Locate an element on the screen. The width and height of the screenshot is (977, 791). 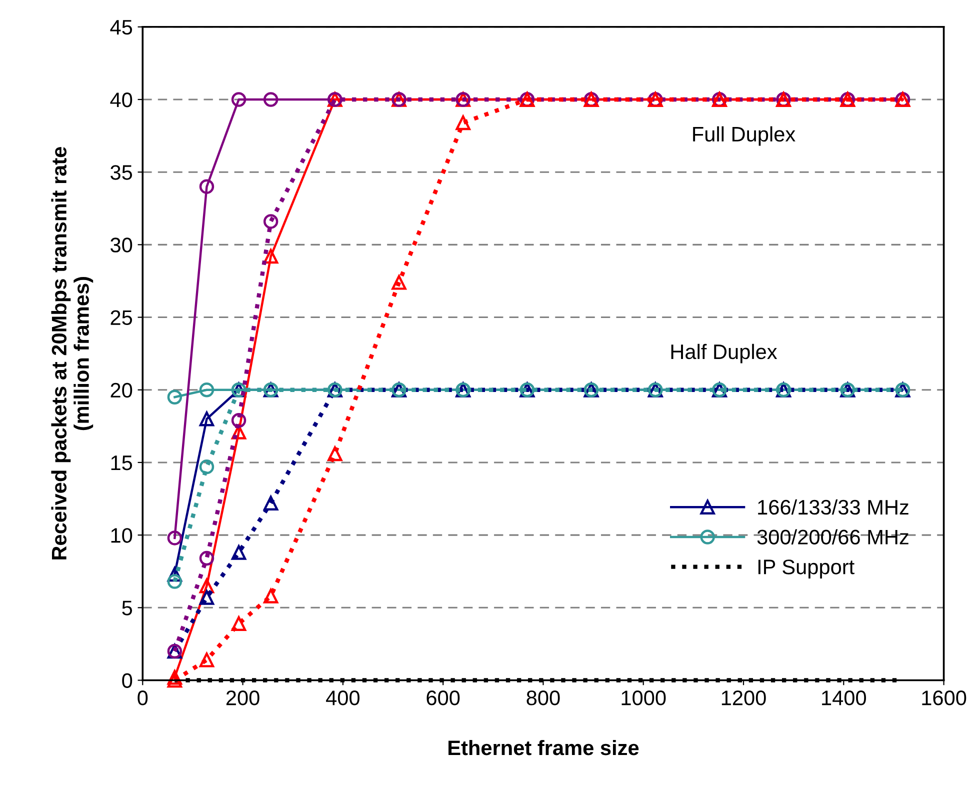
x-tick-label: 1600 is located at coordinates (944, 698).